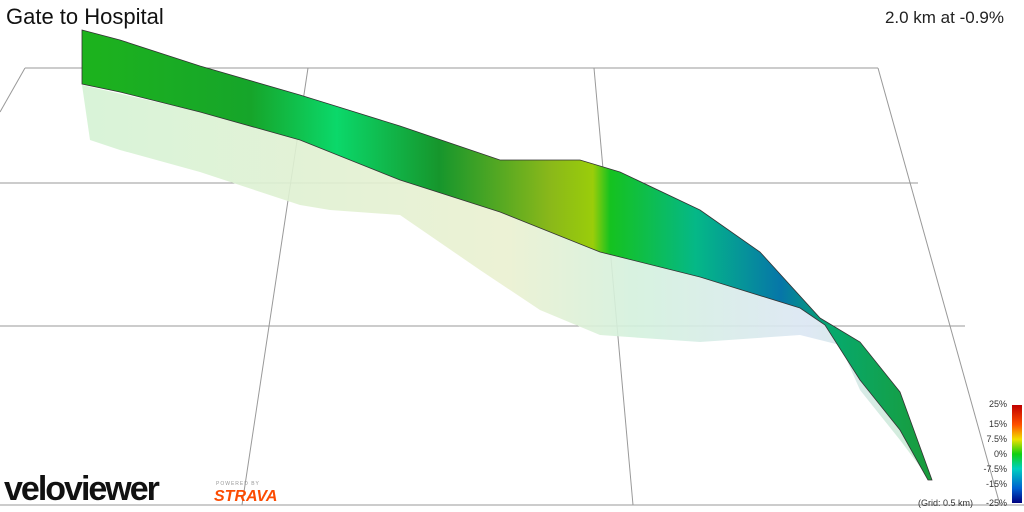 This screenshot has width=1024, height=512. Describe the element at coordinates (996, 439) in the screenshot. I see `legend-label: 7.5%` at that location.